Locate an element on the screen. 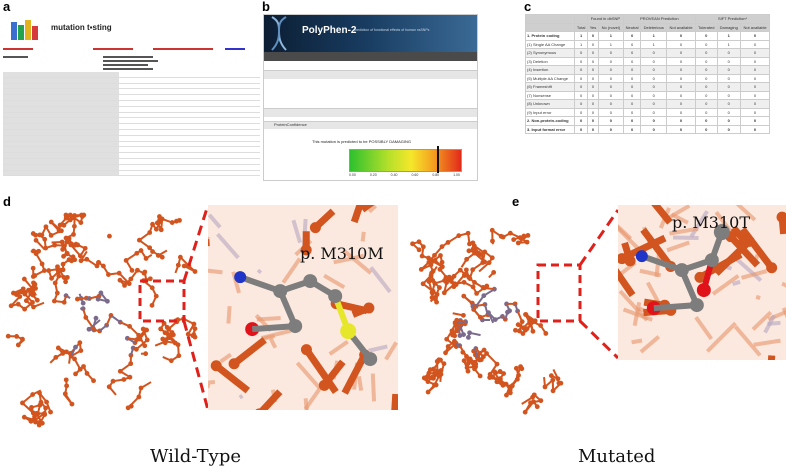 The height and width of the screenshot is (474, 786). dna-helix-icon is located at coordinates (279, 33).